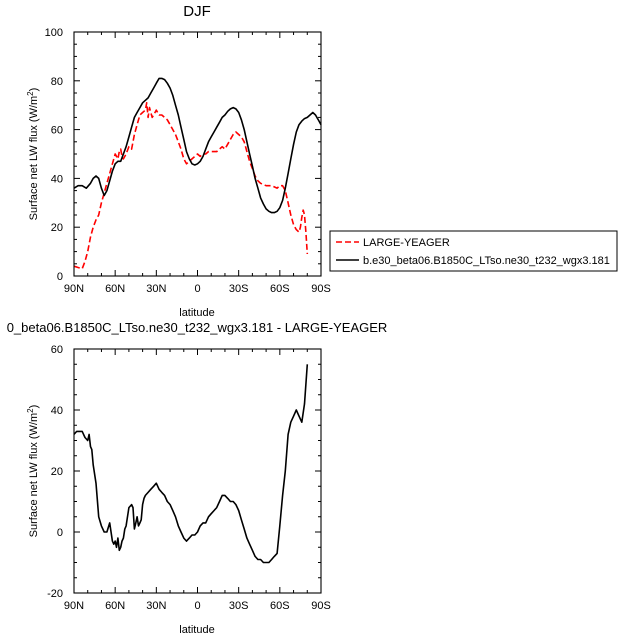  I want to click on top-y-tick-label: 60, so click(57, 131).